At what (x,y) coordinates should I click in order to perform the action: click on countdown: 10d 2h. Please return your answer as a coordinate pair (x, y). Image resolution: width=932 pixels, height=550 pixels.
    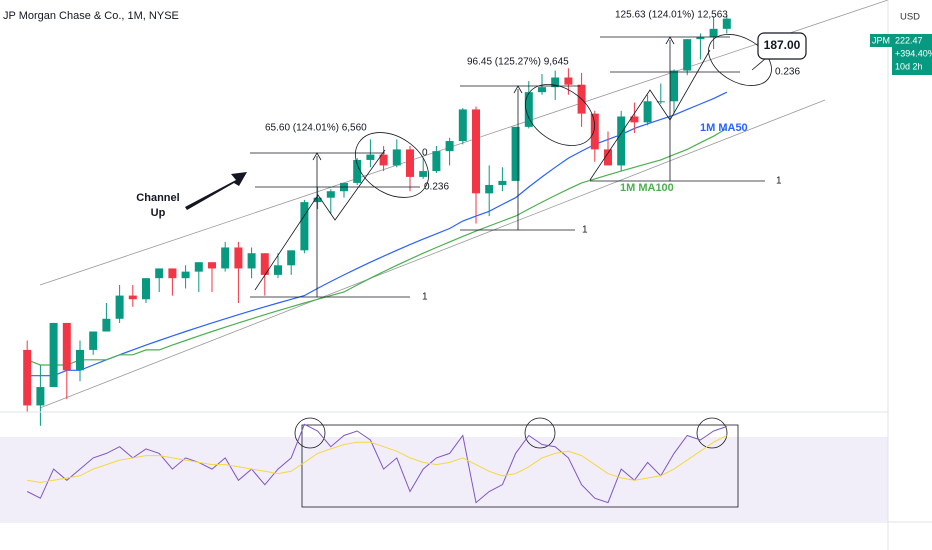
    Looking at the image, I should click on (909, 66).